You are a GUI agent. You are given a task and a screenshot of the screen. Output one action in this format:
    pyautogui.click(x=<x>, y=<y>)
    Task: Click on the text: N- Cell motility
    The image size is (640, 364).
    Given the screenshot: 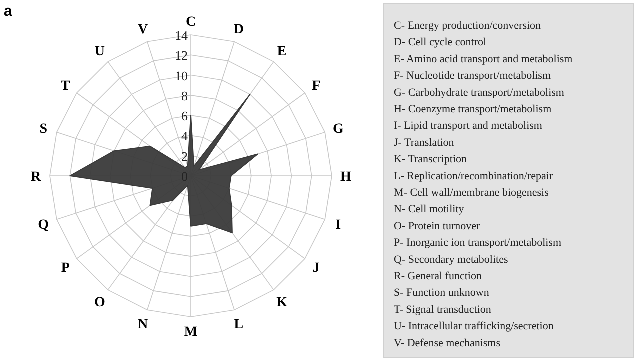 What is the action you would take?
    pyautogui.click(x=429, y=210)
    